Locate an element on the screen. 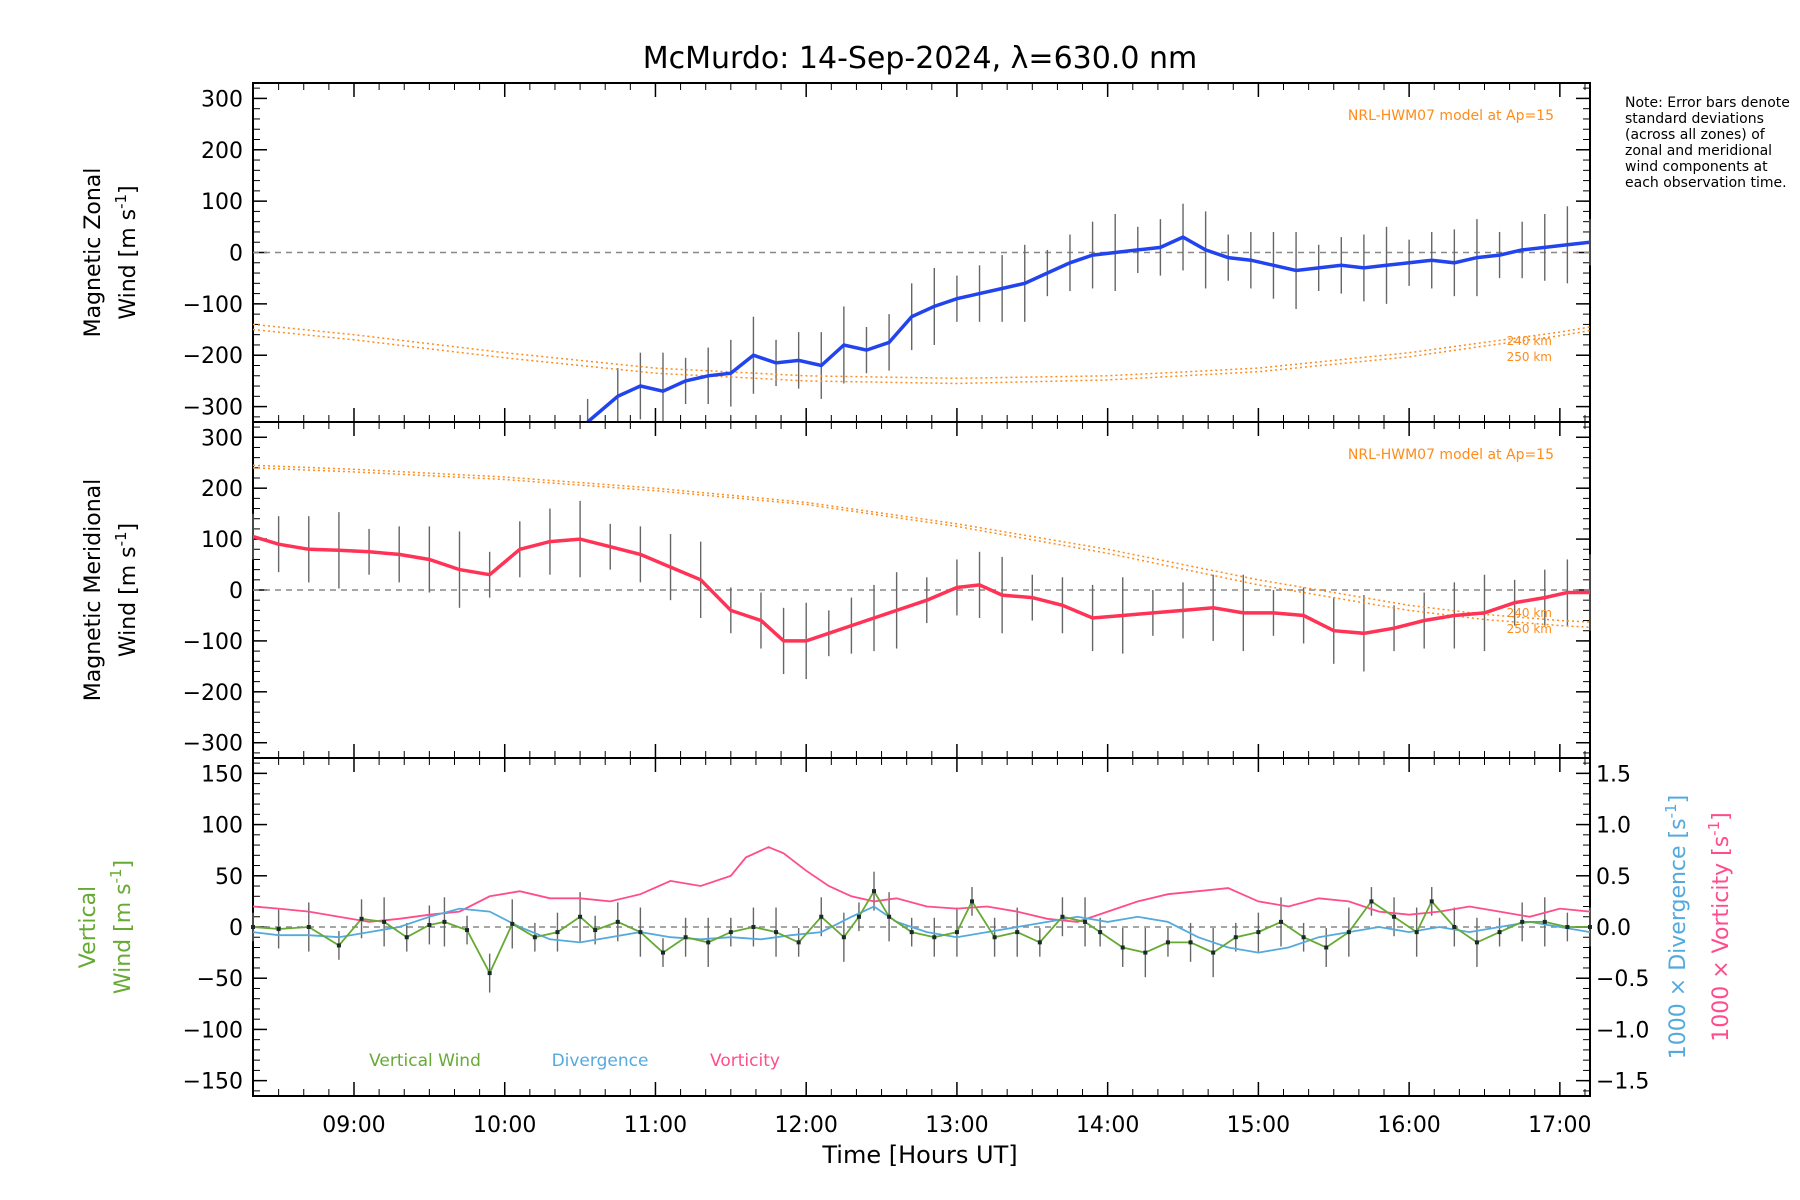 This screenshot has height=1200, width=1800. x-tick-label-5: 14:00 is located at coordinates (1107, 1125).